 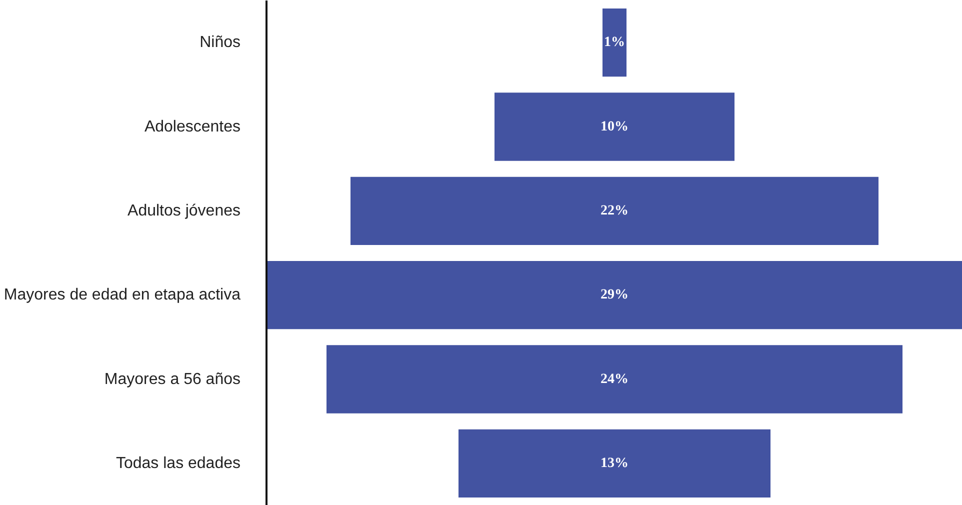 What do you see at coordinates (192, 127) in the screenshot?
I see `category-label: Adolescentes` at bounding box center [192, 127].